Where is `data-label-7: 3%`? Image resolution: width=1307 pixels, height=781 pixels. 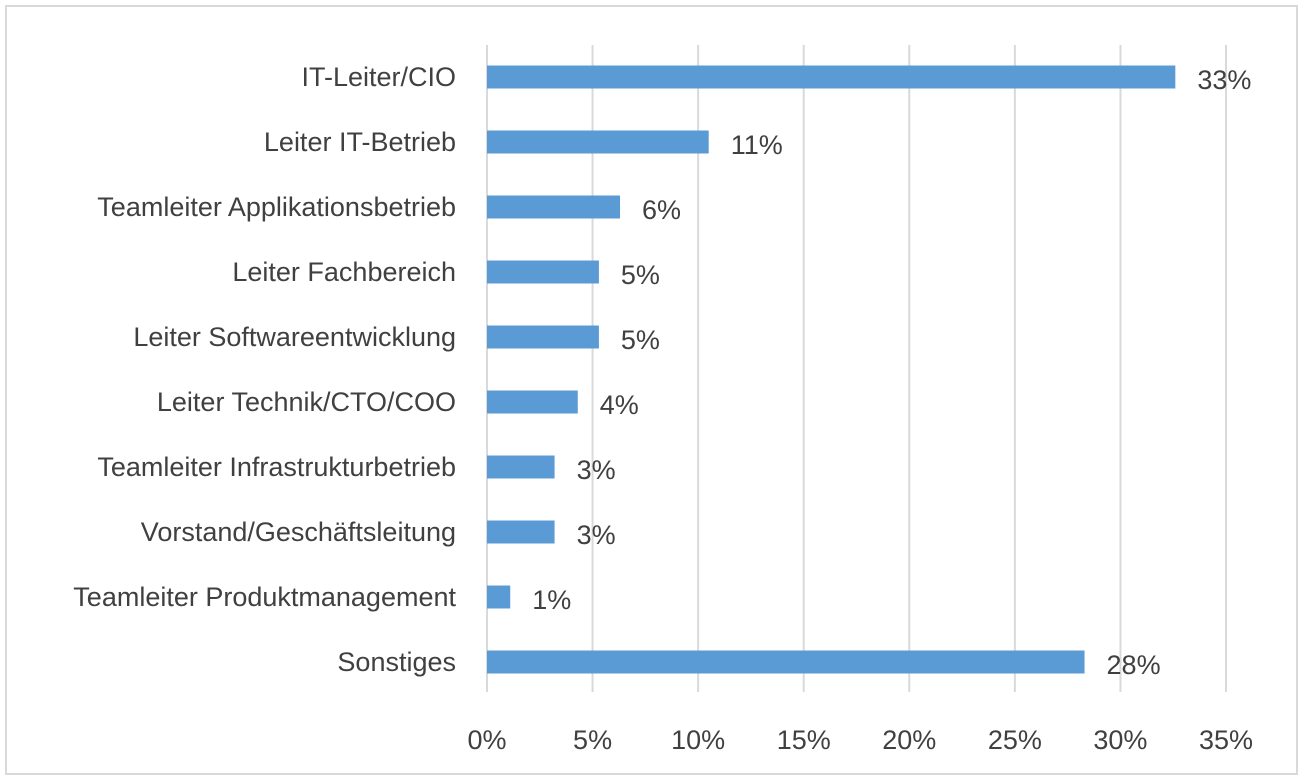
data-label-7: 3% is located at coordinates (596, 535).